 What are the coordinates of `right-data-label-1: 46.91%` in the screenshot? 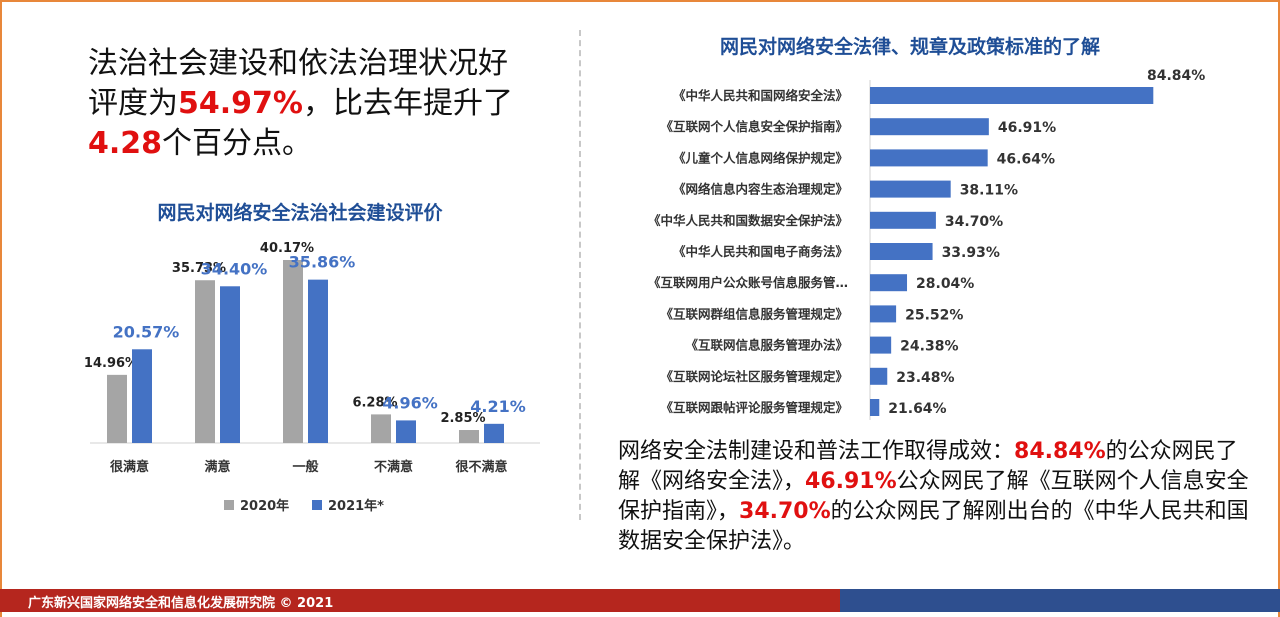 It's located at (1027, 128).